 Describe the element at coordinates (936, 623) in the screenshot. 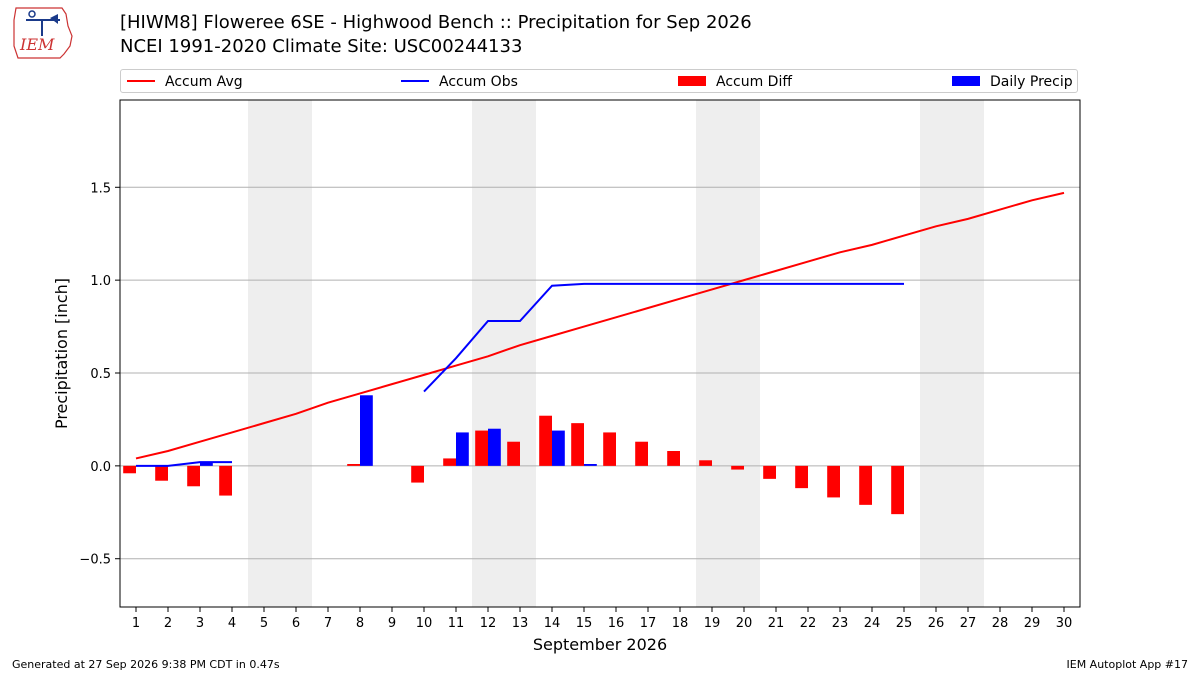

I see `x-tick-label: 26` at that location.